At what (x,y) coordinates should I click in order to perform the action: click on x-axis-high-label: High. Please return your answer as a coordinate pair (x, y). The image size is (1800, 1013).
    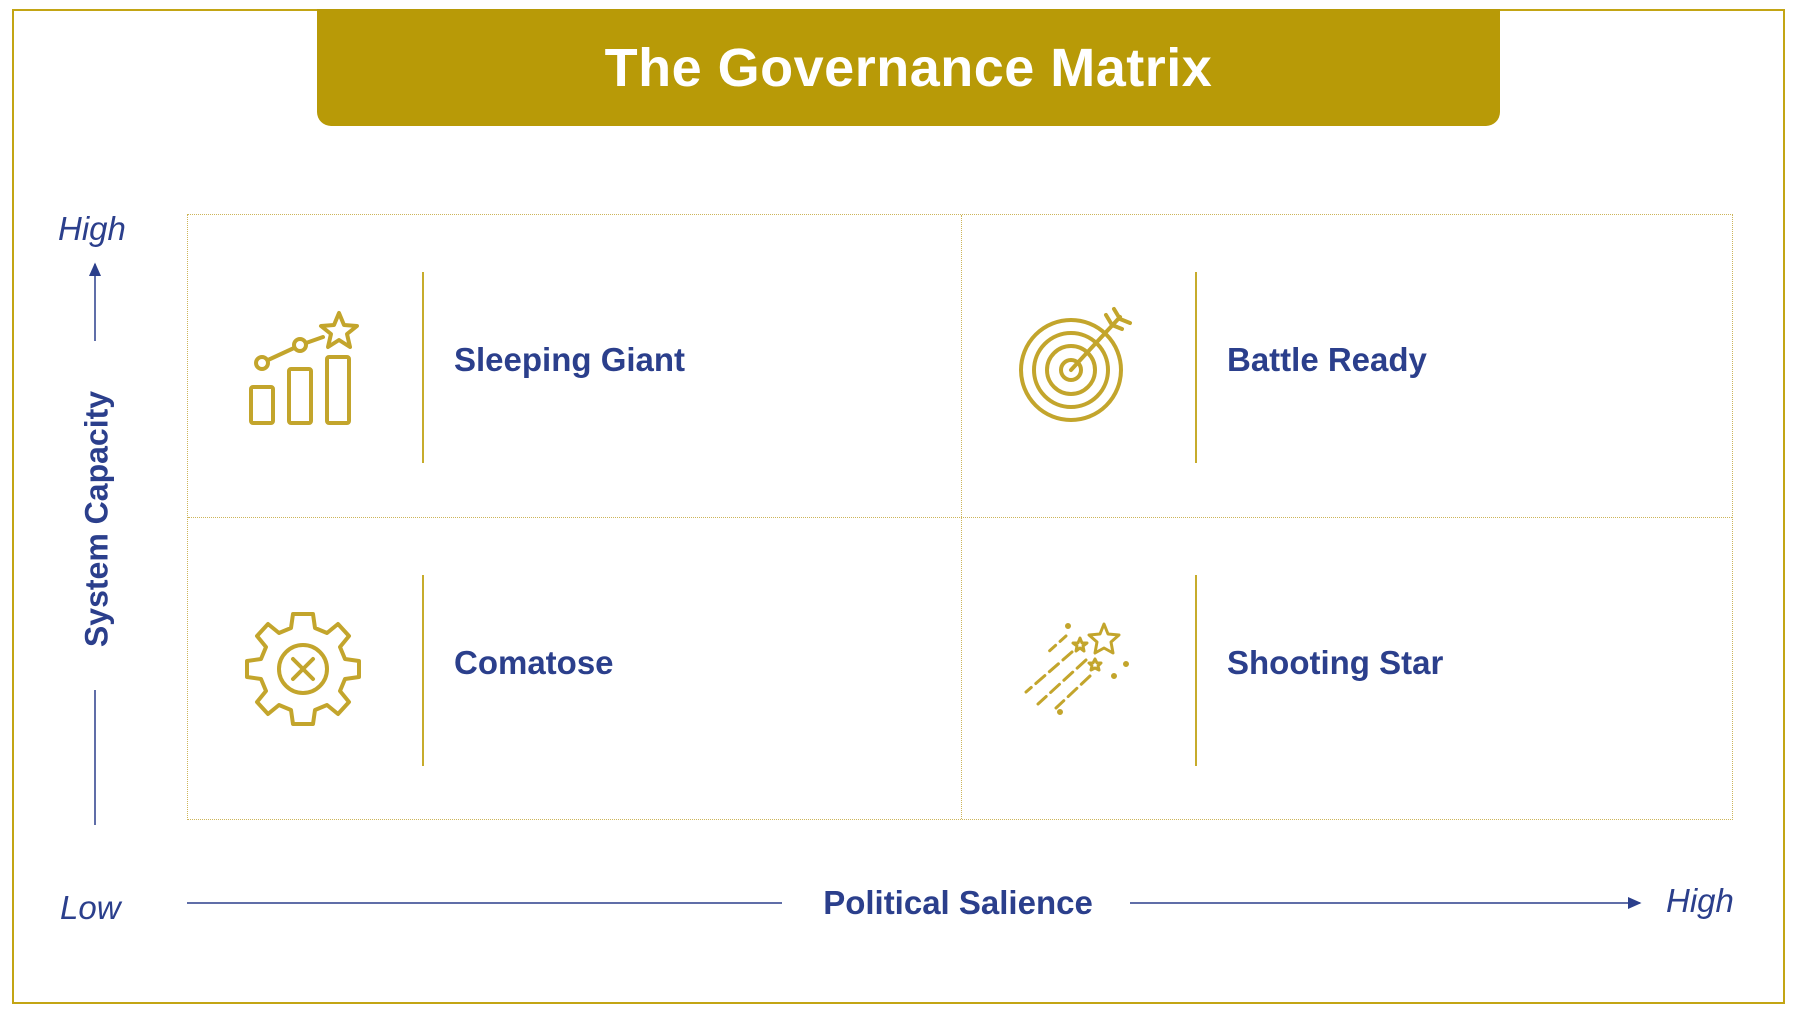
    Looking at the image, I should click on (1700, 900).